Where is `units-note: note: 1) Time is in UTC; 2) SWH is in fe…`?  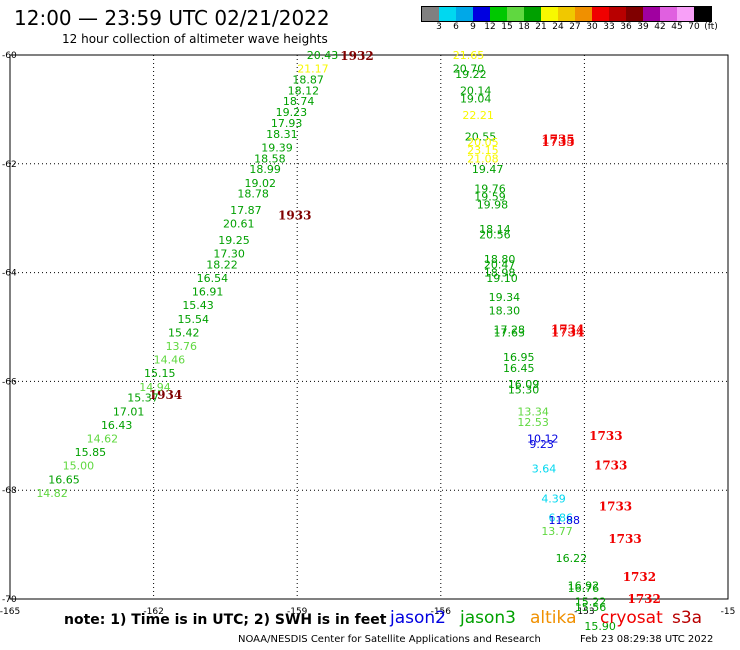
units-note: note: 1) Time is in UTC; 2) SWH is in fe… is located at coordinates (225, 620).